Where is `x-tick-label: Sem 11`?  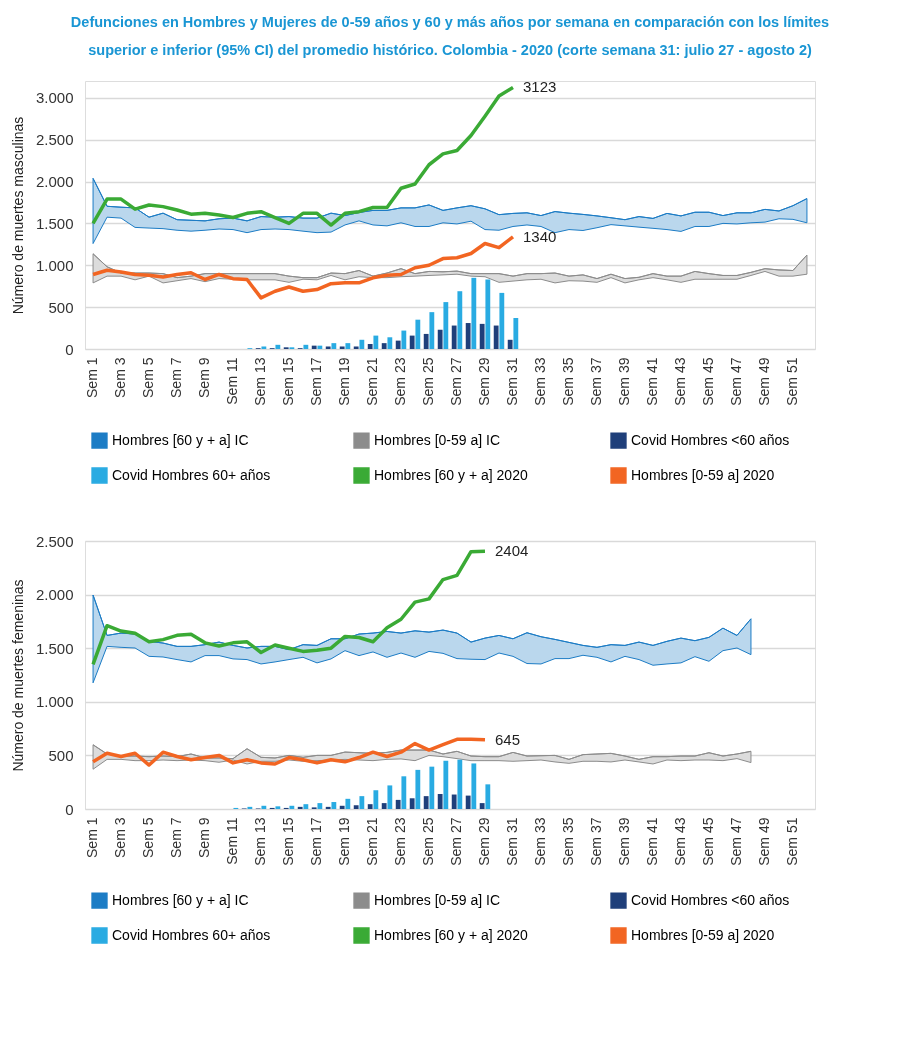 x-tick-label: Sem 11 is located at coordinates (232, 841).